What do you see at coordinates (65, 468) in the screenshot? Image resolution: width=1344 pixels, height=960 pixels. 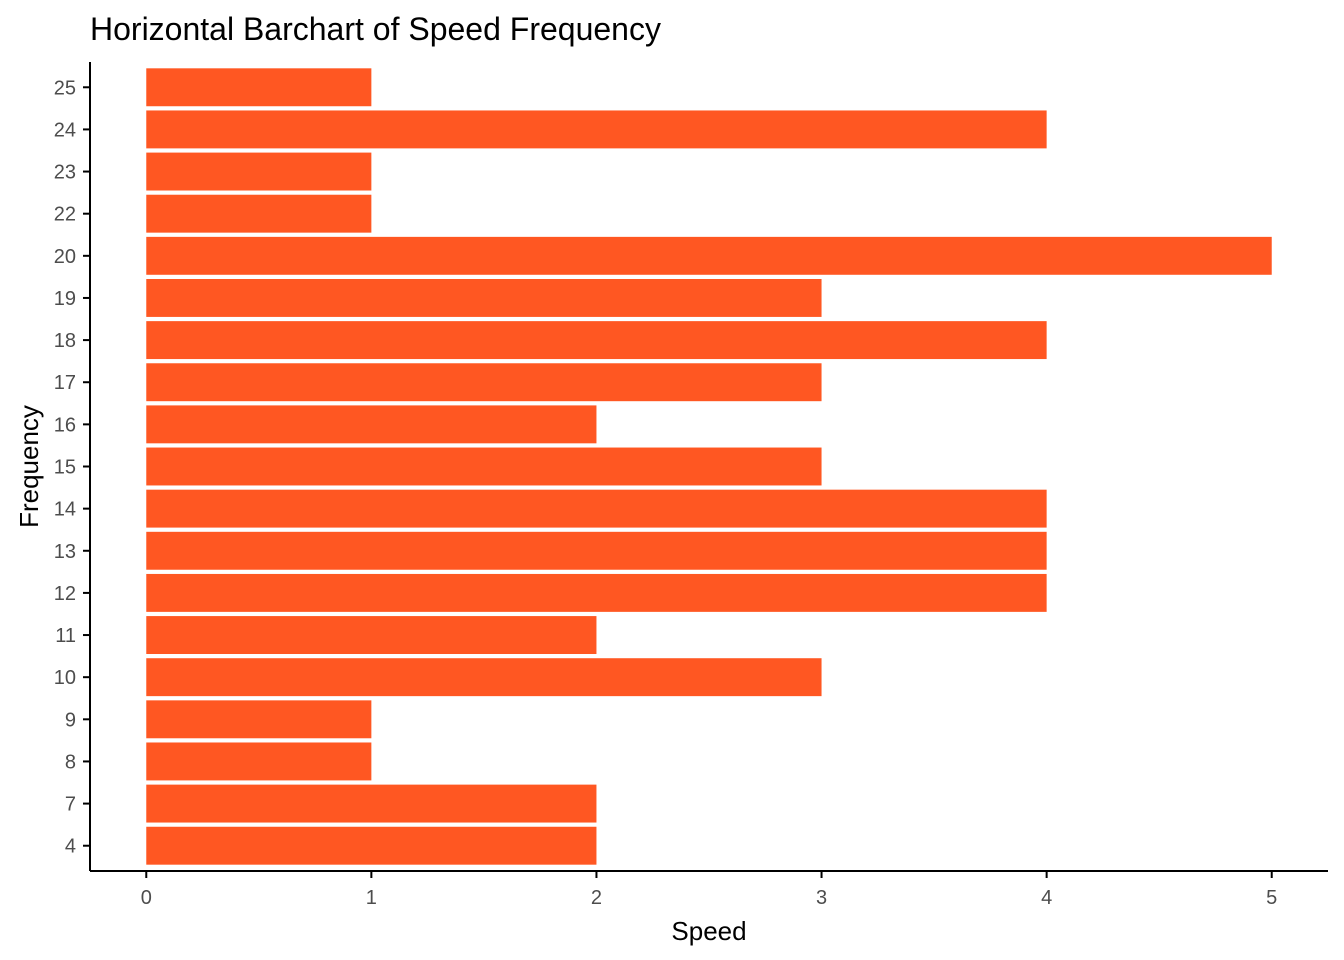 I see `y-tick-label: 15` at bounding box center [65, 468].